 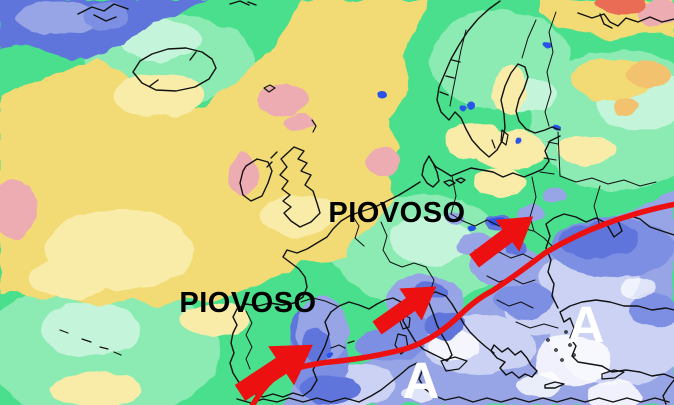 I want to click on faroe-shetland-islands, so click(x=290, y=108).